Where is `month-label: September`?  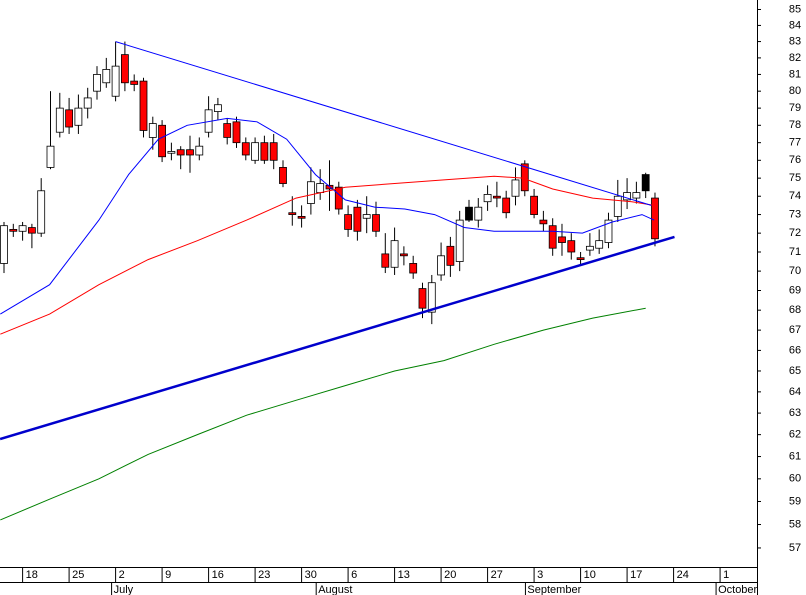 month-label: September is located at coordinates (554, 589).